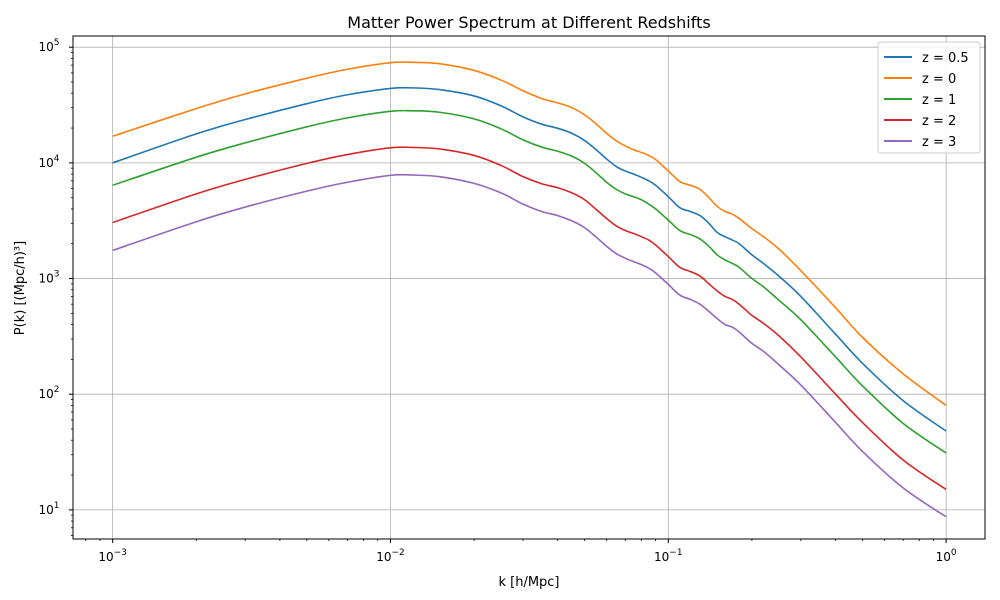 This screenshot has width=1000, height=600. I want to click on x-tick-label: 10⁰, so click(946, 556).